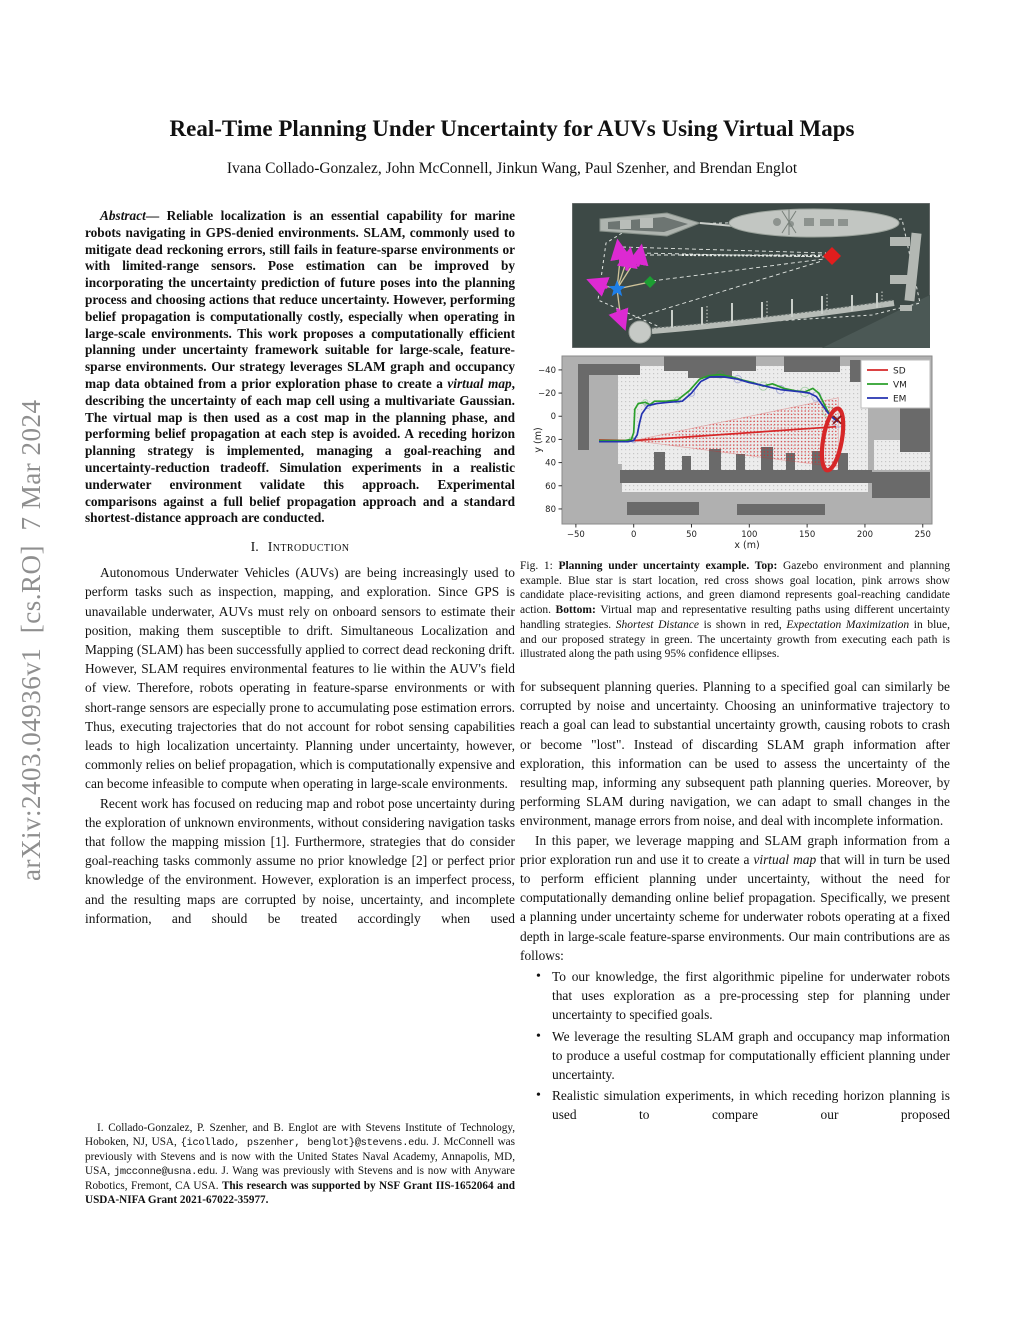 This screenshot has height=1325, width=1024. Describe the element at coordinates (123, 215) in the screenshot. I see `abstract-lead: Abstract` at that location.